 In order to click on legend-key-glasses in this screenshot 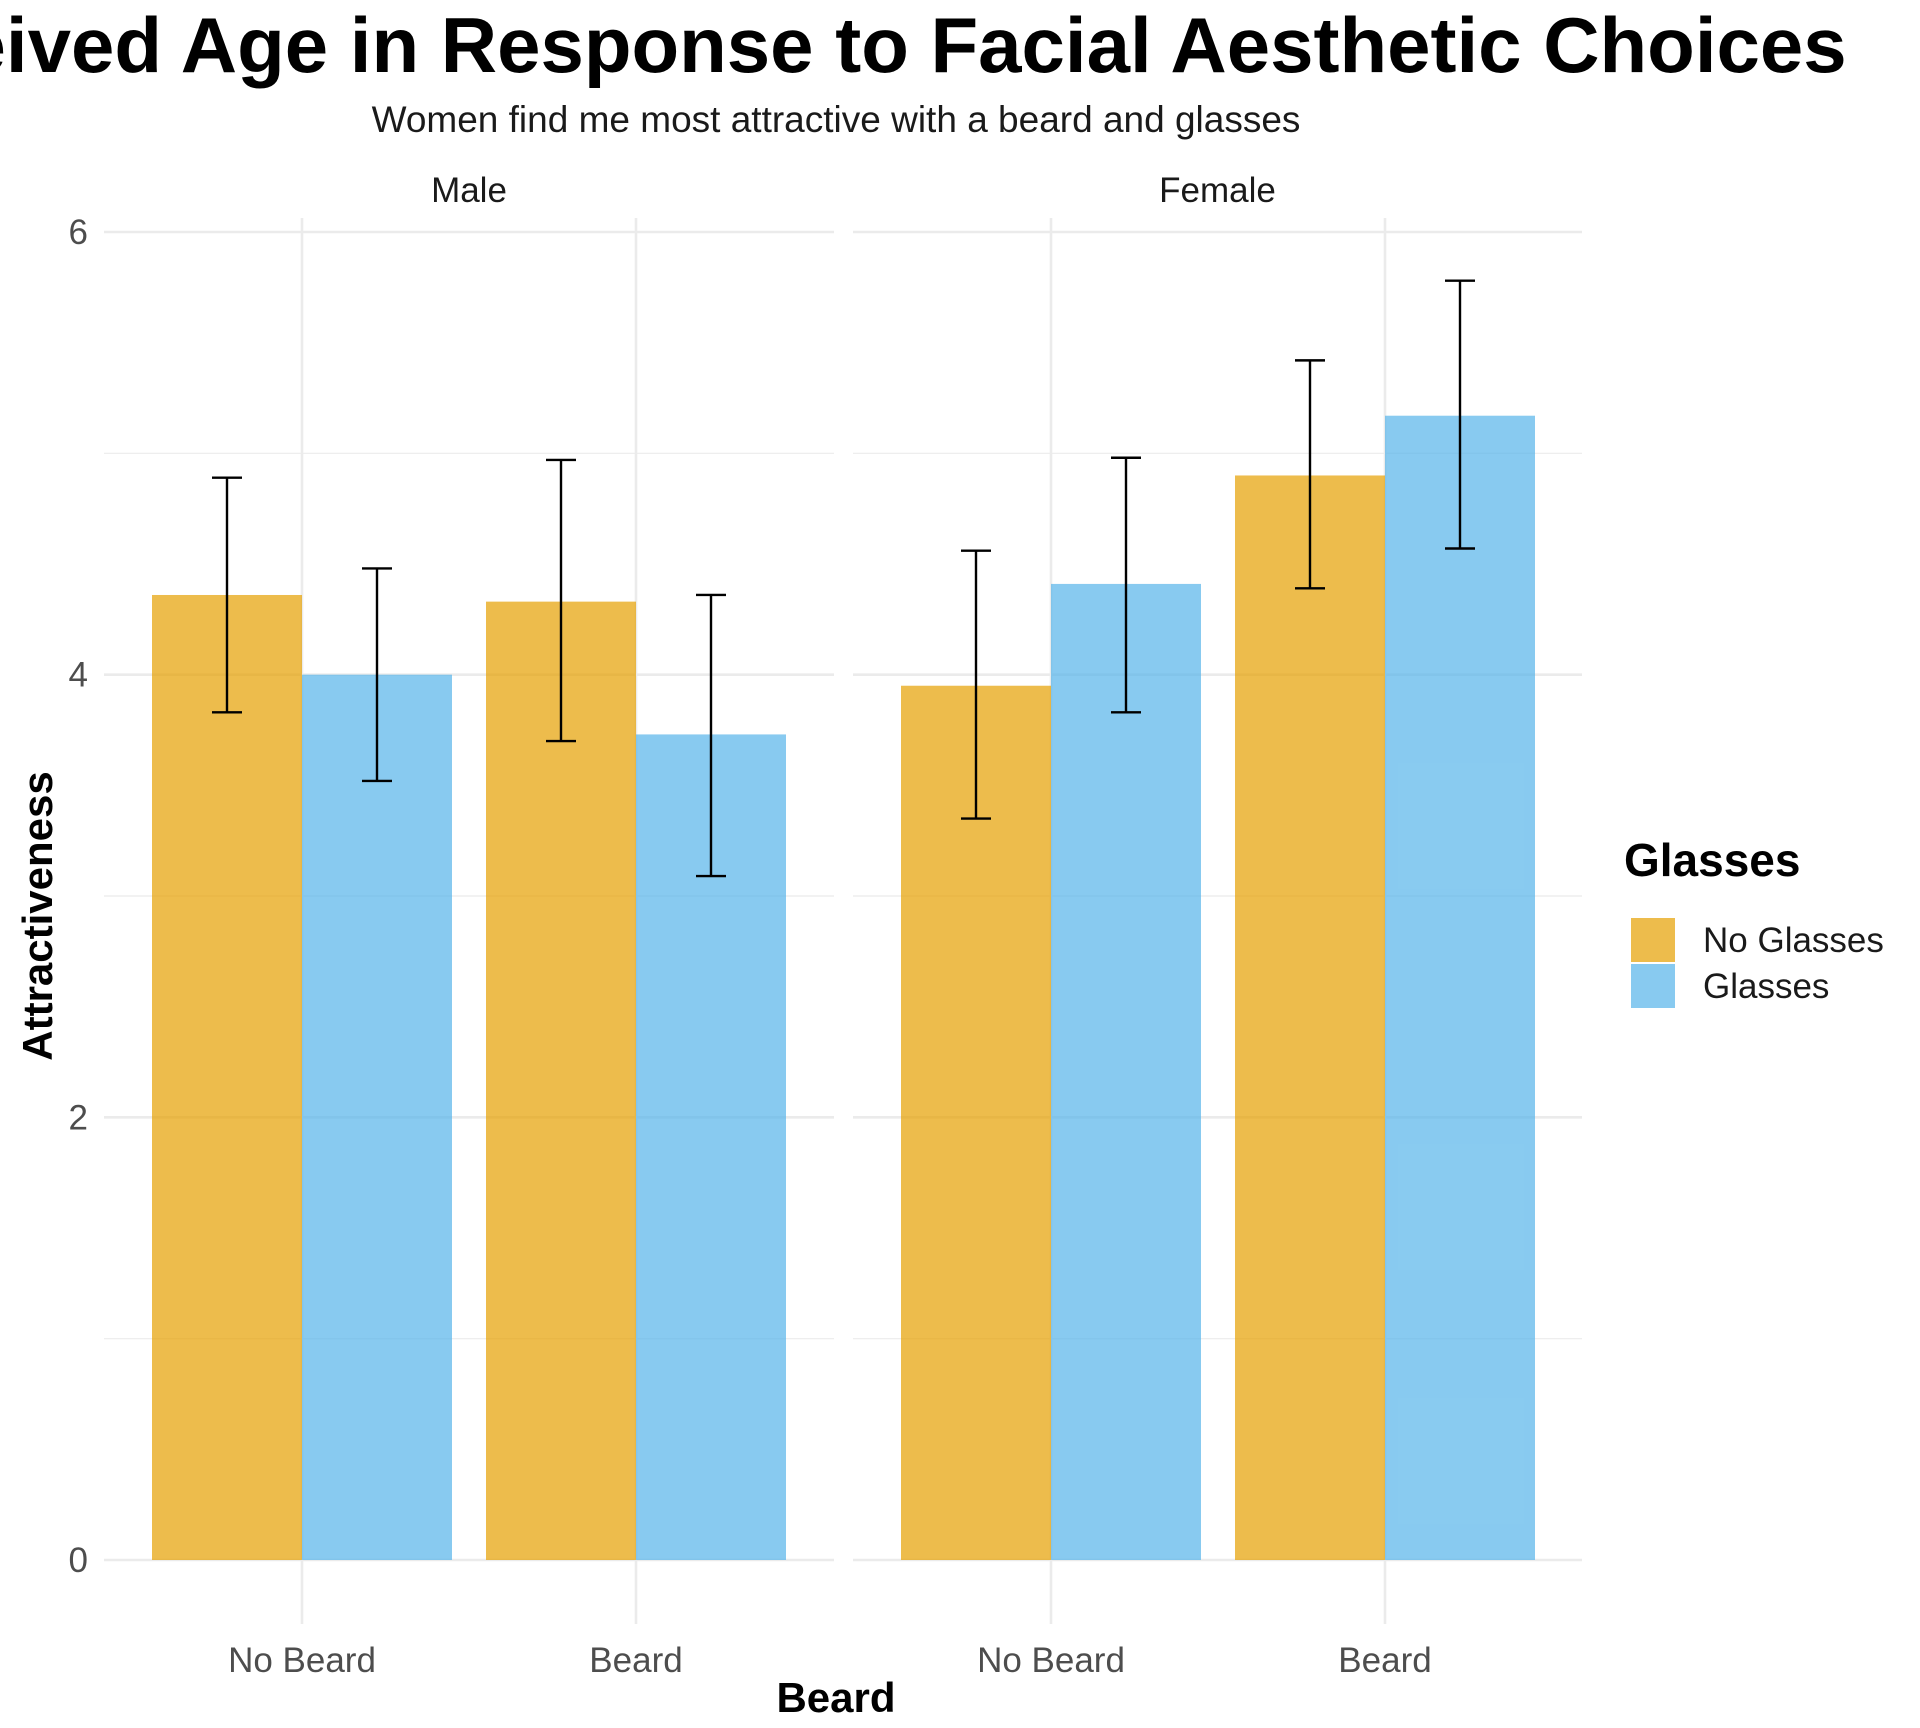, I will do `click(1653, 986)`.